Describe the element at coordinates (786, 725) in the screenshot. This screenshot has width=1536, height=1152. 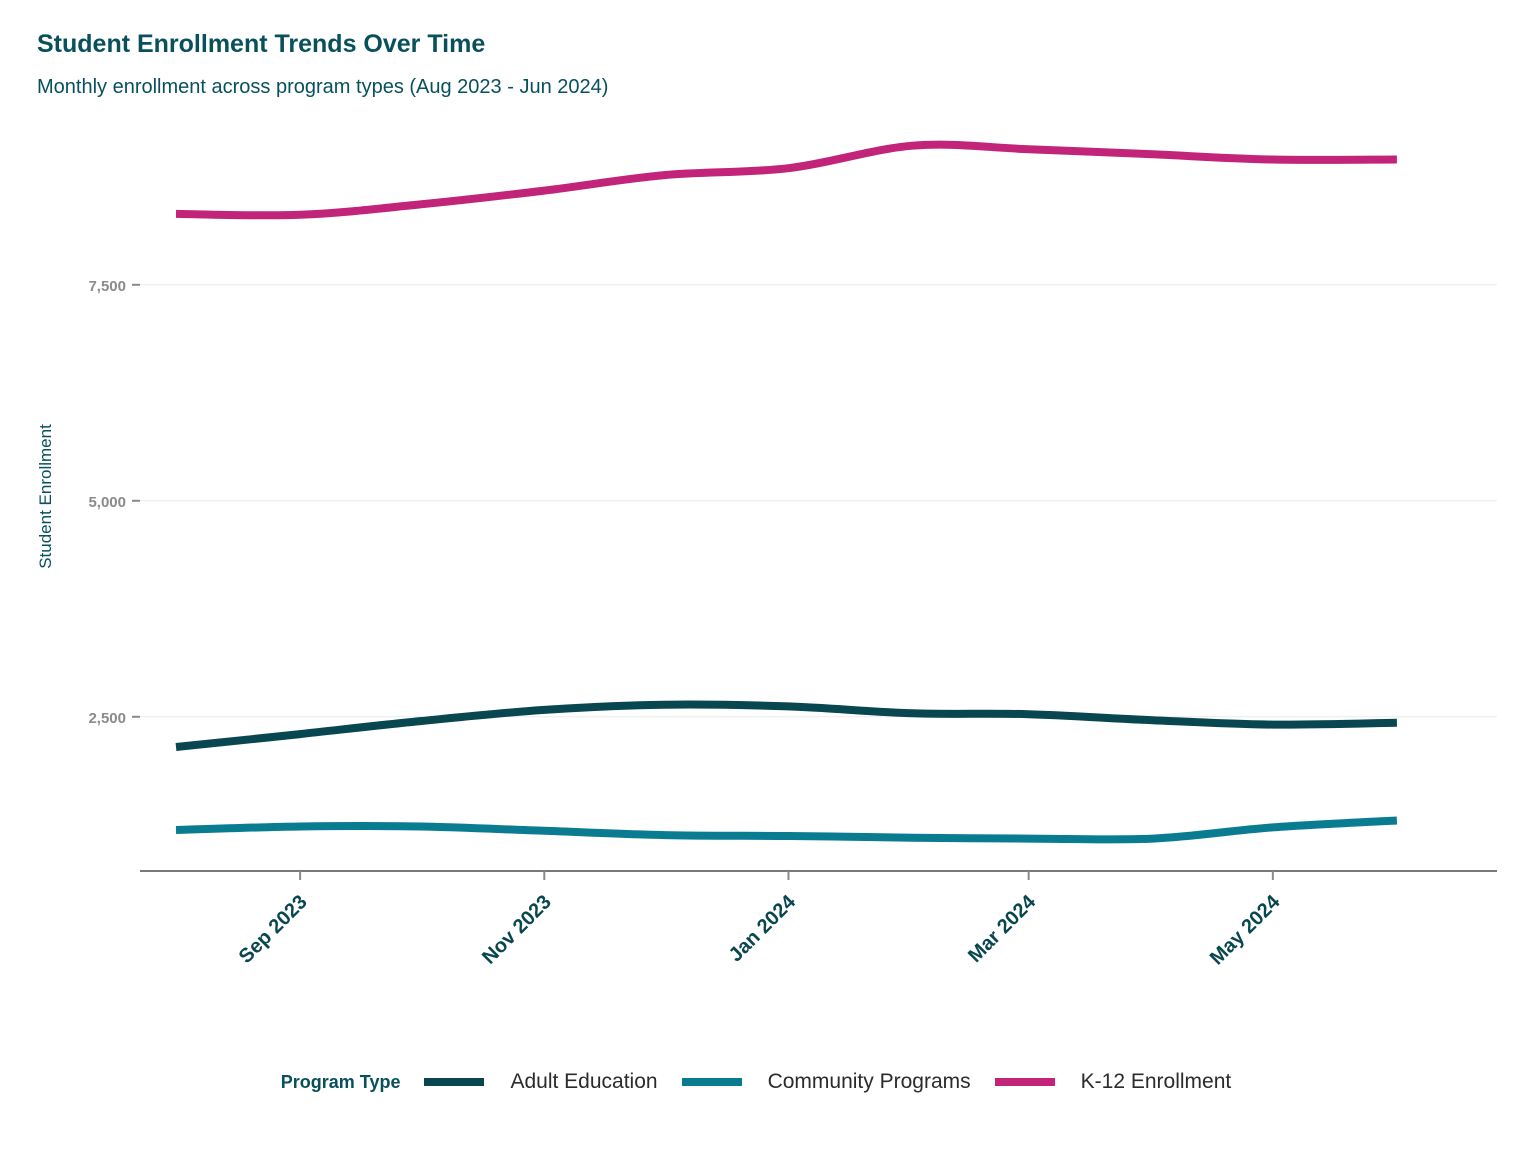
I see `series-line-adult-education` at that location.